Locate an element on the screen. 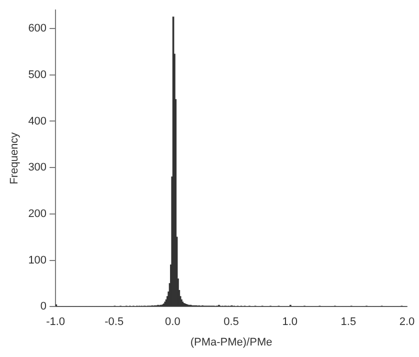 The height and width of the screenshot is (357, 419). x-tick-label: 1.0 is located at coordinates (290, 322).